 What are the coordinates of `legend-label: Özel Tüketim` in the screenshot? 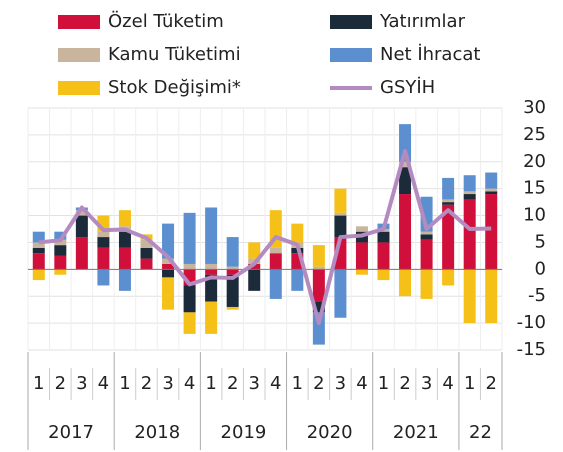 It's located at (166, 21).